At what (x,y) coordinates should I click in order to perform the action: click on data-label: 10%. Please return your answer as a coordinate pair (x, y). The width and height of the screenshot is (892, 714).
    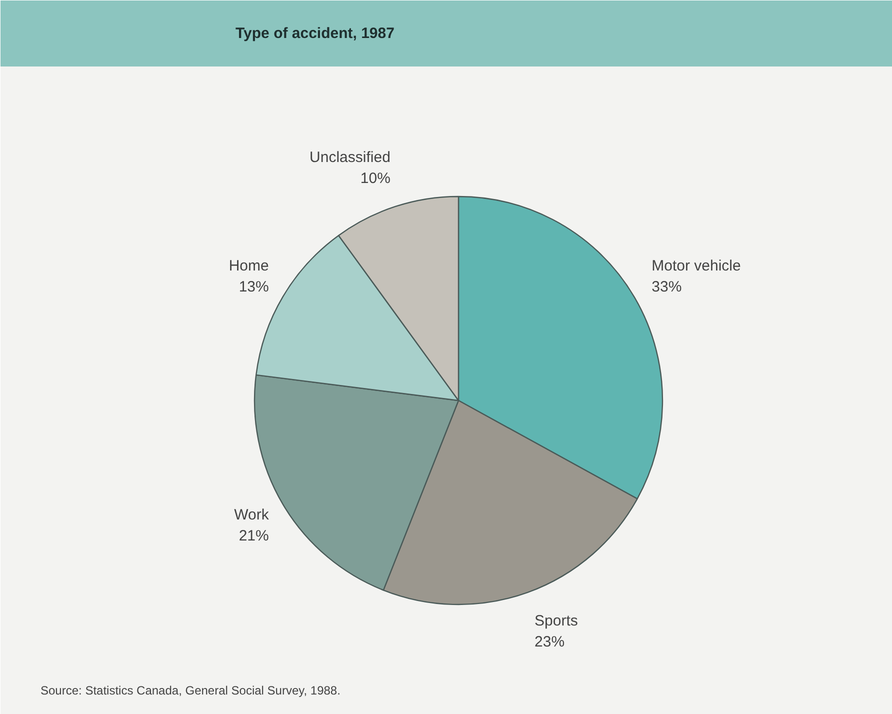
    Looking at the image, I should click on (375, 179).